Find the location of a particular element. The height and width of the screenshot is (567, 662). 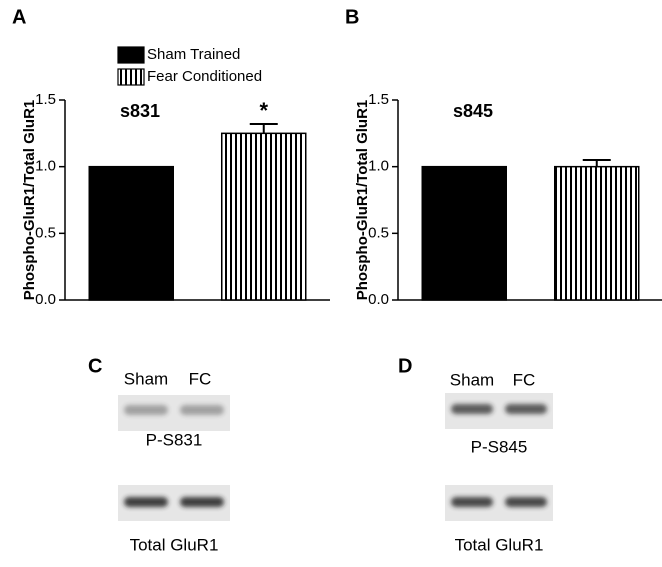

panel-label: C is located at coordinates (95, 366).